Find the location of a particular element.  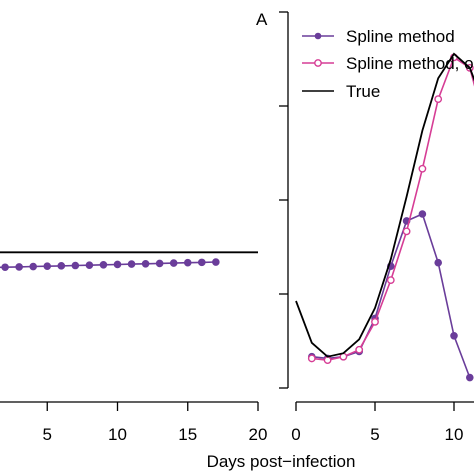

left-x-tick-label: 20 is located at coordinates (258, 434).